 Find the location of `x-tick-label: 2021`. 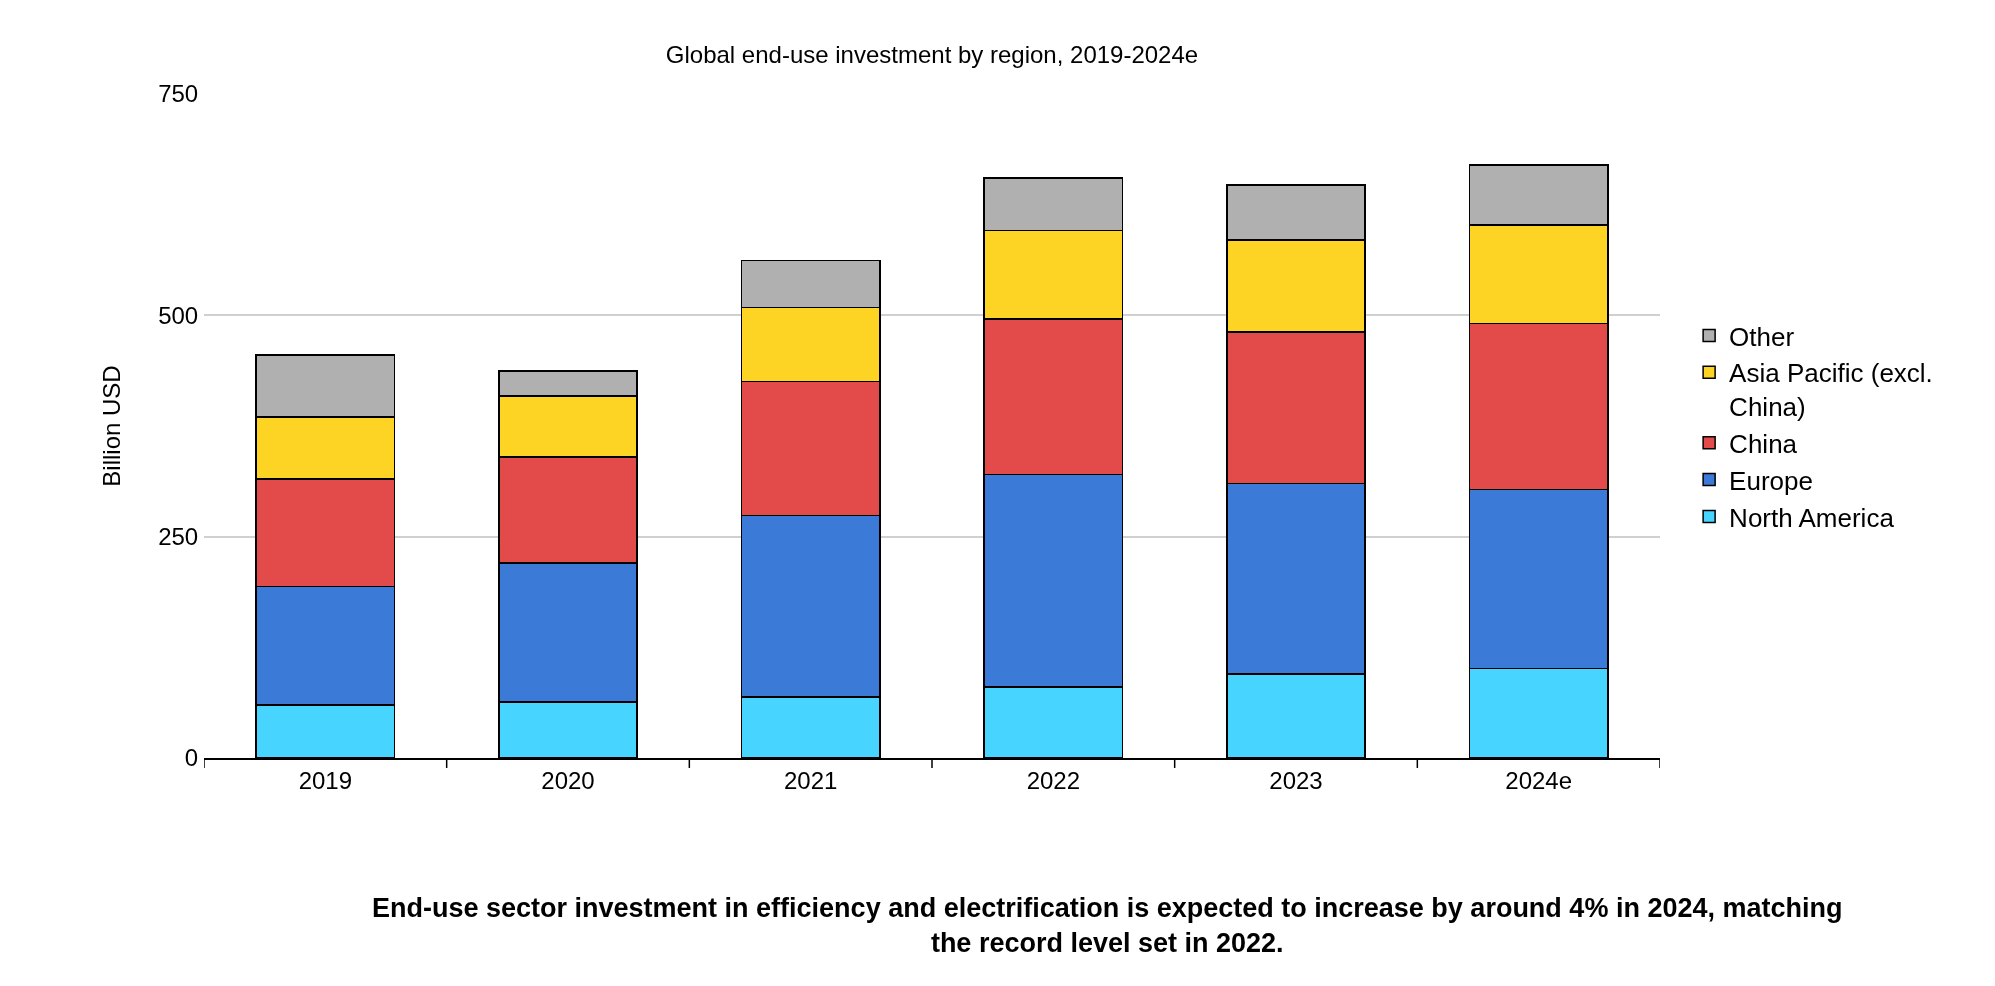

x-tick-label: 2021 is located at coordinates (810, 780).